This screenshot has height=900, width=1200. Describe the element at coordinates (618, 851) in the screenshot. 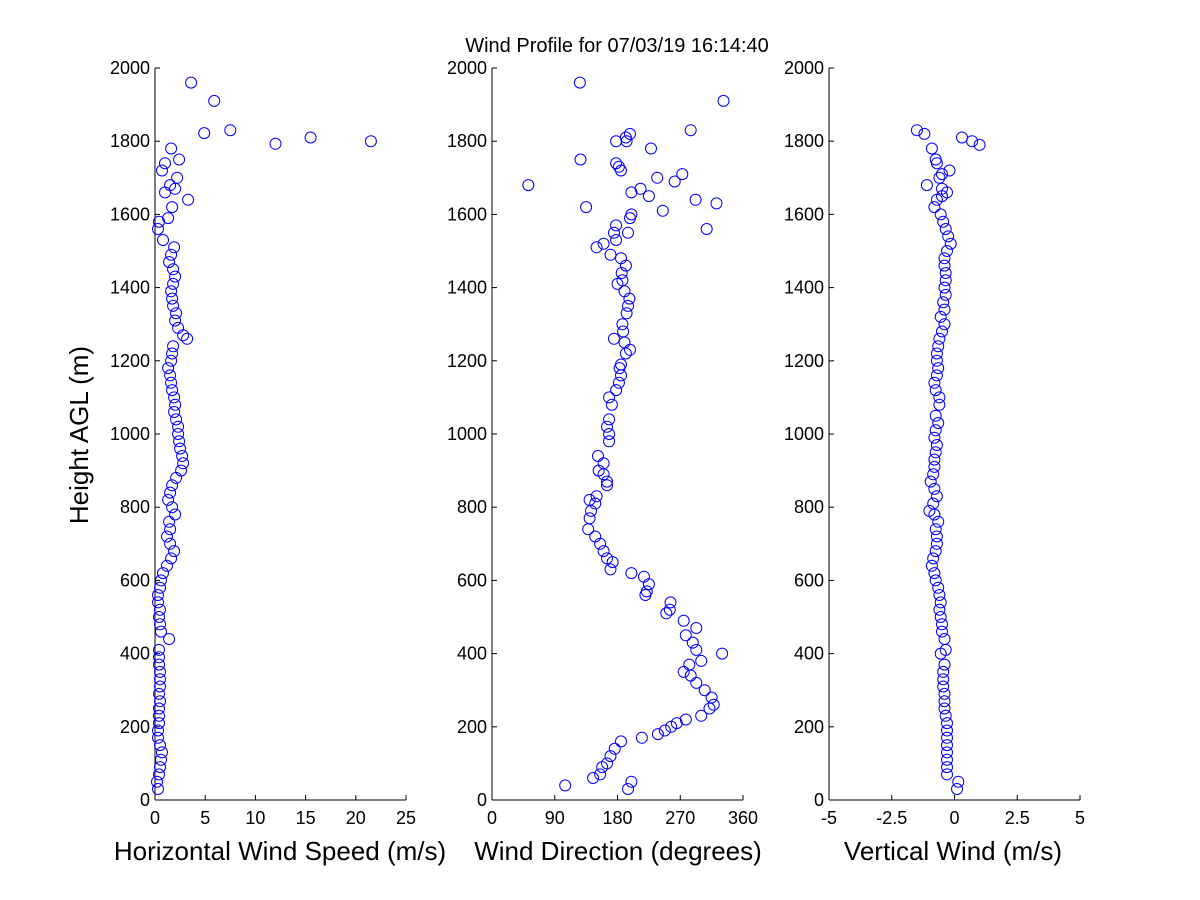

I see `panel-xlabel: Wind Direction (degrees)` at that location.